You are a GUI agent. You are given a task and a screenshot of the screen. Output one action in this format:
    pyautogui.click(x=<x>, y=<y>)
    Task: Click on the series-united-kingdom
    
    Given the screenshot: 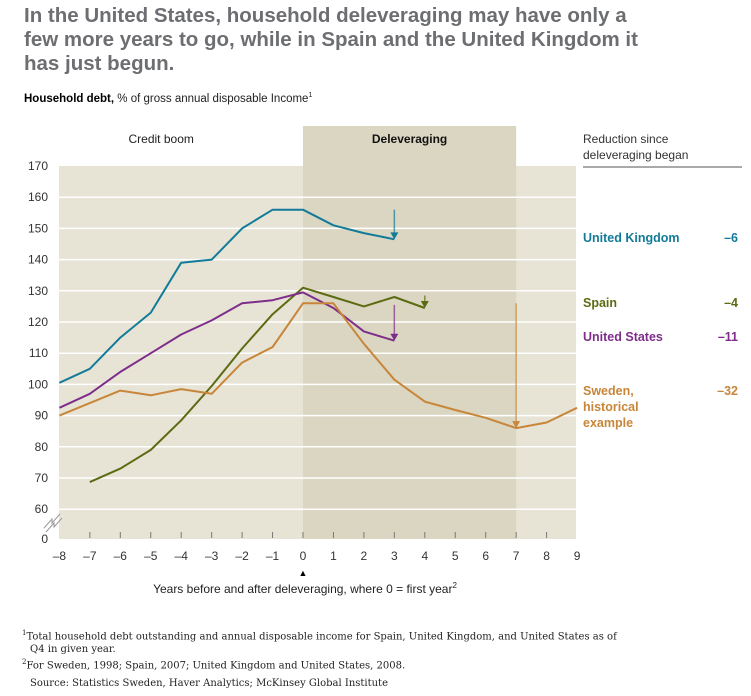 What is the action you would take?
    pyautogui.click(x=228, y=296)
    